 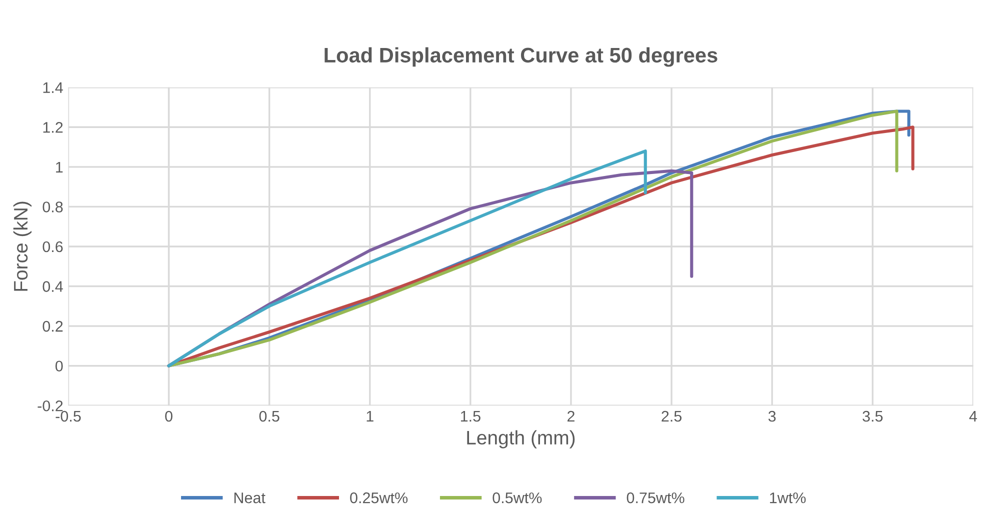 I want to click on y-tick-label: 0.6, so click(x=52, y=246).